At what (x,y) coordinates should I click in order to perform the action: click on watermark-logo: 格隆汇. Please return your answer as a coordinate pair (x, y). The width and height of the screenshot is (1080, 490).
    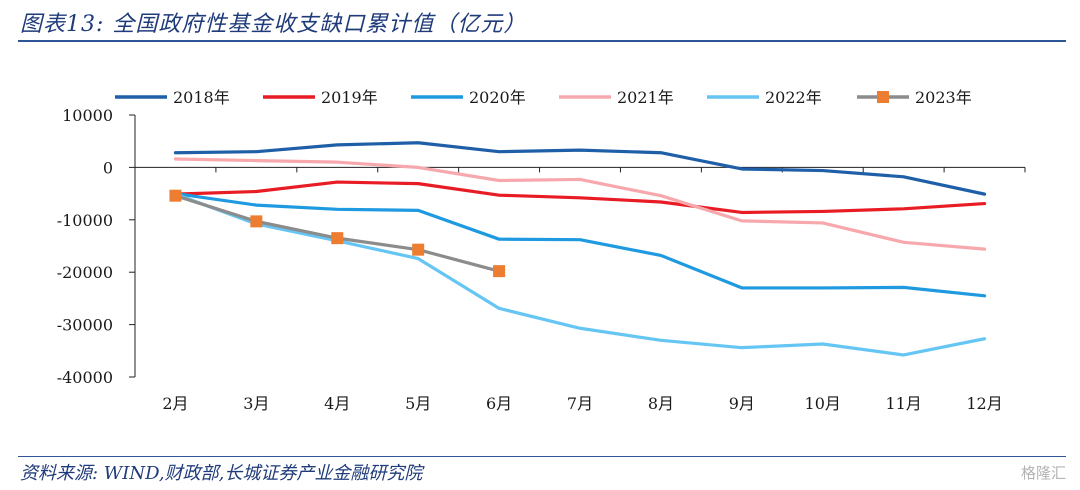
    Looking at the image, I should click on (1043, 473).